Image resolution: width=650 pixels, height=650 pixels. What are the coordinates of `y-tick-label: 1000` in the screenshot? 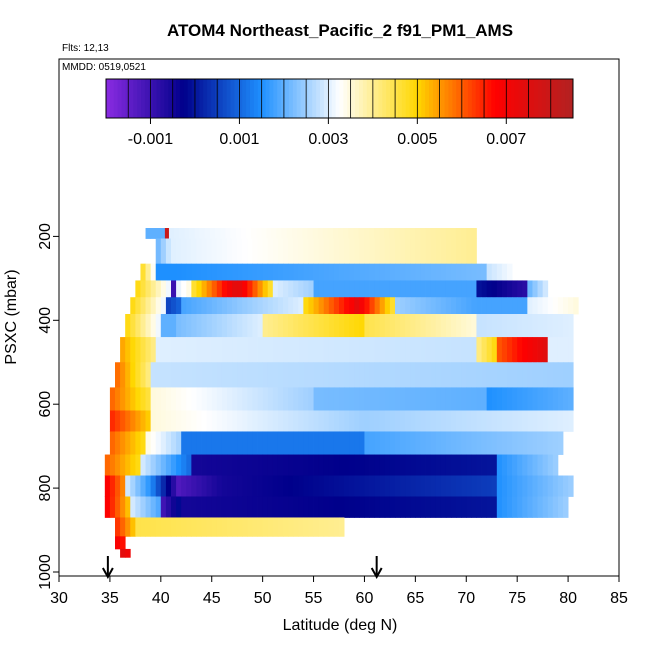 It's located at (45, 572).